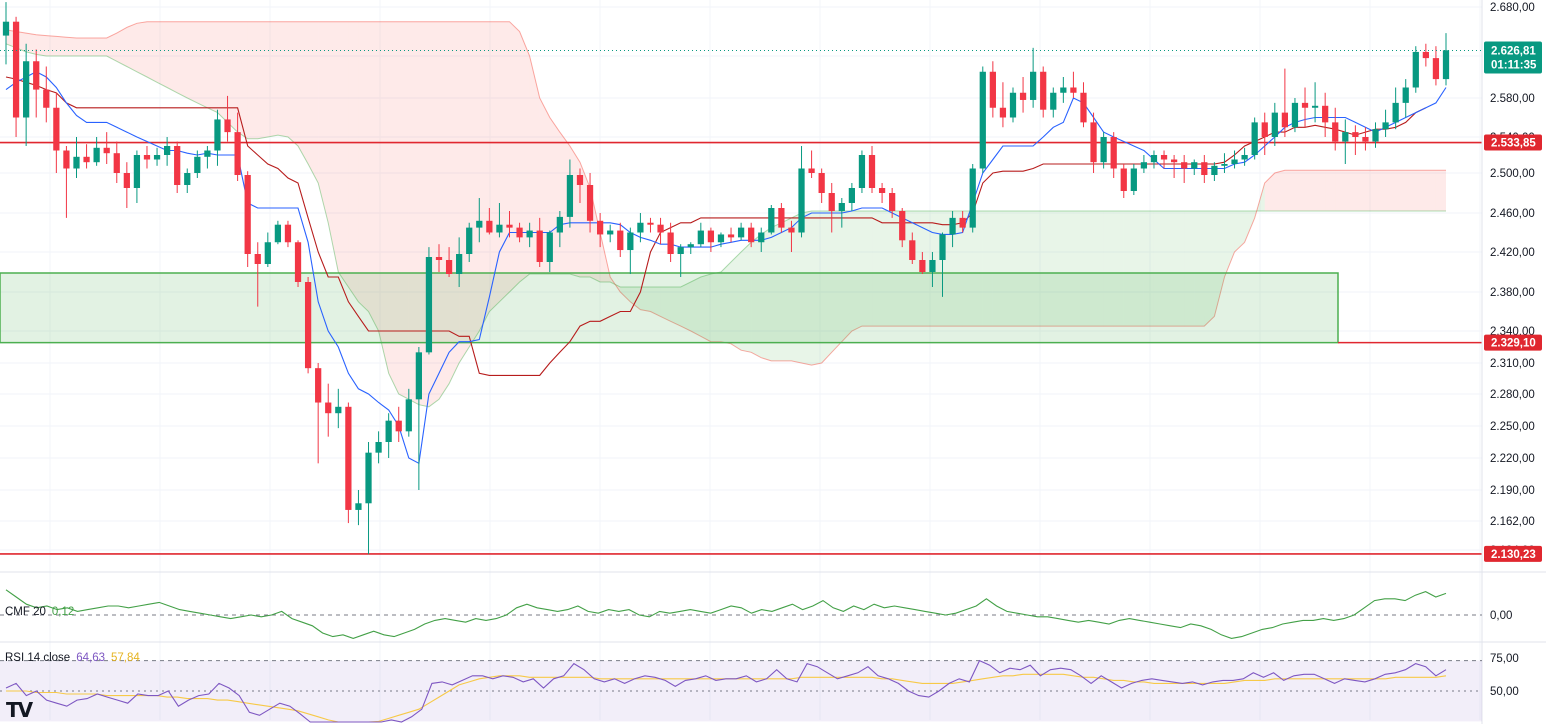 The image size is (1546, 724). What do you see at coordinates (25, 612) in the screenshot?
I see `cmf-label: CMF 20` at bounding box center [25, 612].